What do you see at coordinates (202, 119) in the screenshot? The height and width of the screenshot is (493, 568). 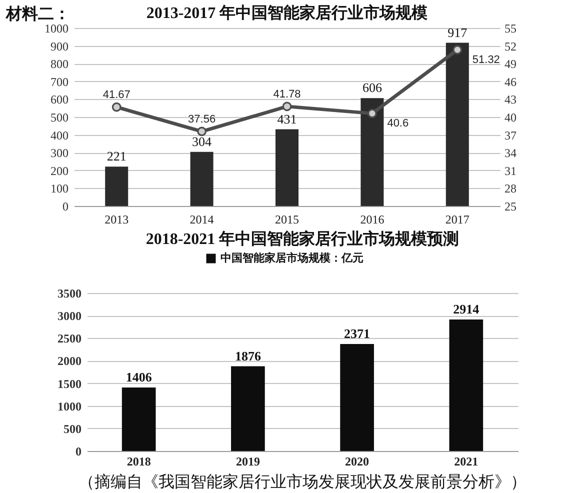 I see `data-label: 37.56` at bounding box center [202, 119].